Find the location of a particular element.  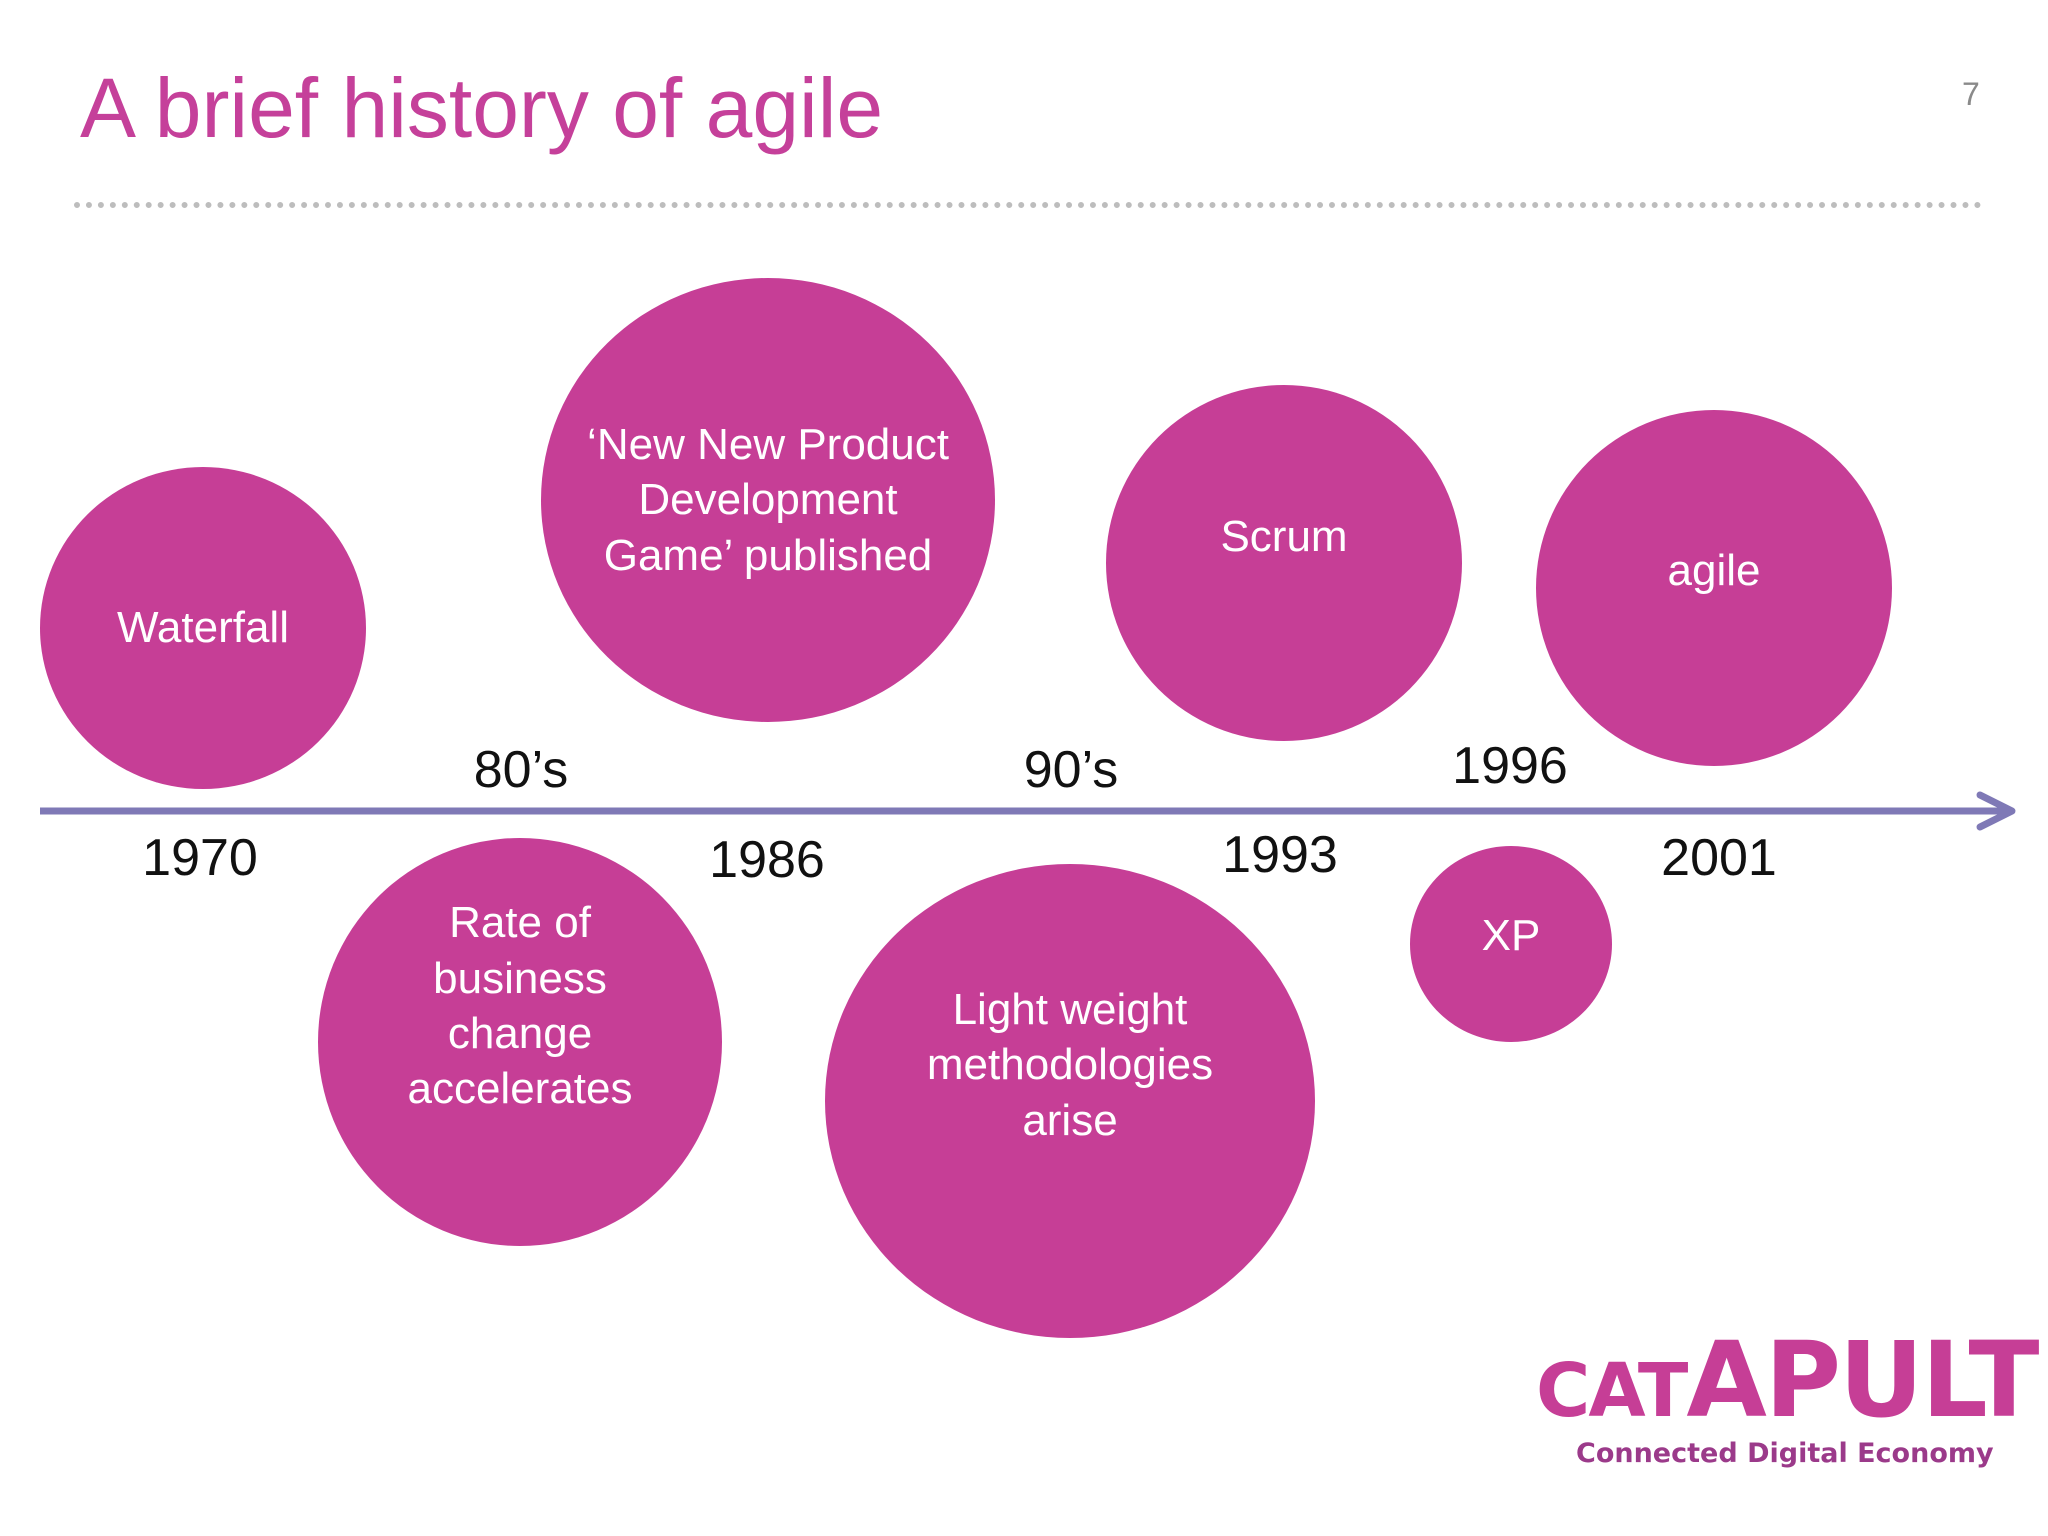

year-label-2001: 2001 is located at coordinates (1719, 858).